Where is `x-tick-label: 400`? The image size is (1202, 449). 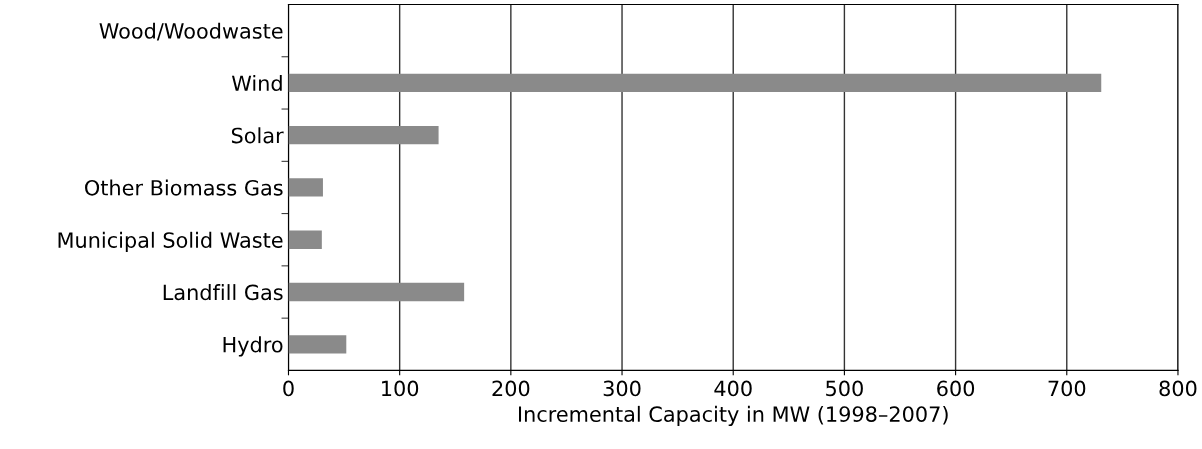
x-tick-label: 400 is located at coordinates (733, 388).